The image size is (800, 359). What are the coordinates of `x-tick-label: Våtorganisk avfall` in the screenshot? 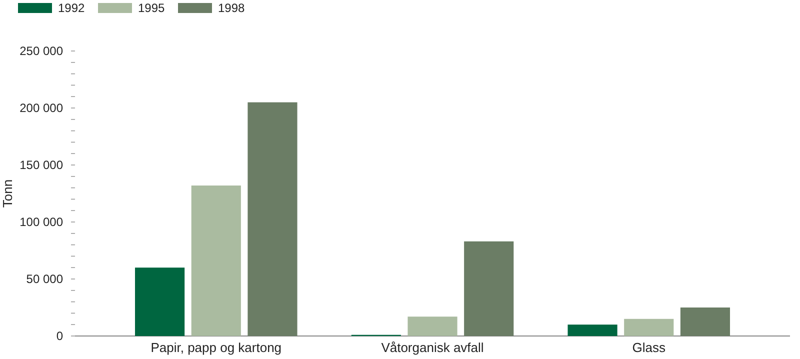 It's located at (432, 347).